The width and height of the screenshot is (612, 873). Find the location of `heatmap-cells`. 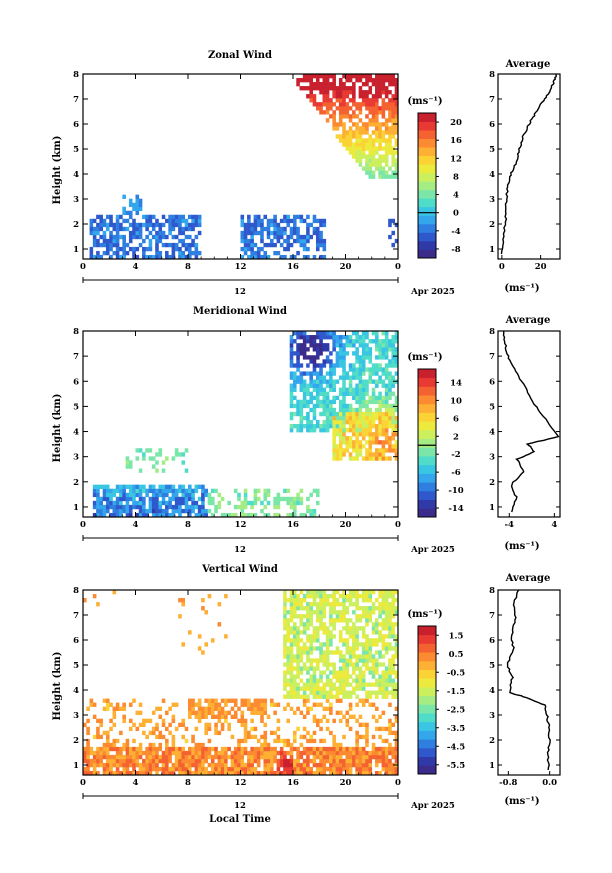

heatmap-cells is located at coordinates (245, 424).